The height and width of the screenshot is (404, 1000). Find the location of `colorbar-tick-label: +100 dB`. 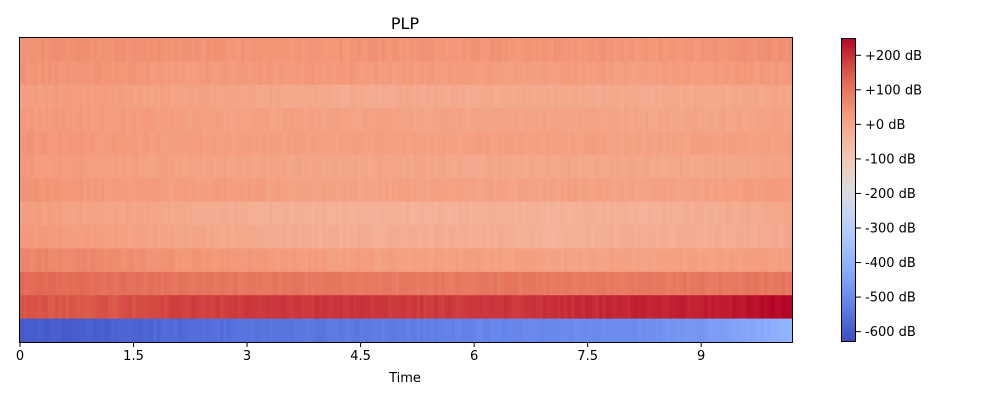

colorbar-tick-label: +100 dB is located at coordinates (893, 90).